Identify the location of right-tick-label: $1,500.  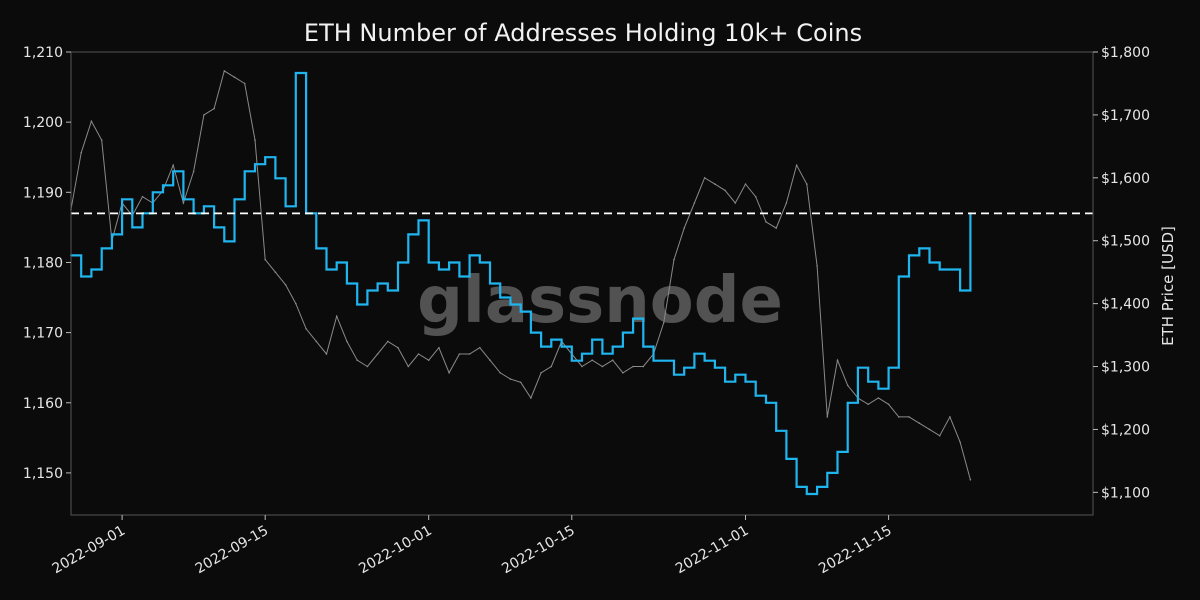
(1125, 242).